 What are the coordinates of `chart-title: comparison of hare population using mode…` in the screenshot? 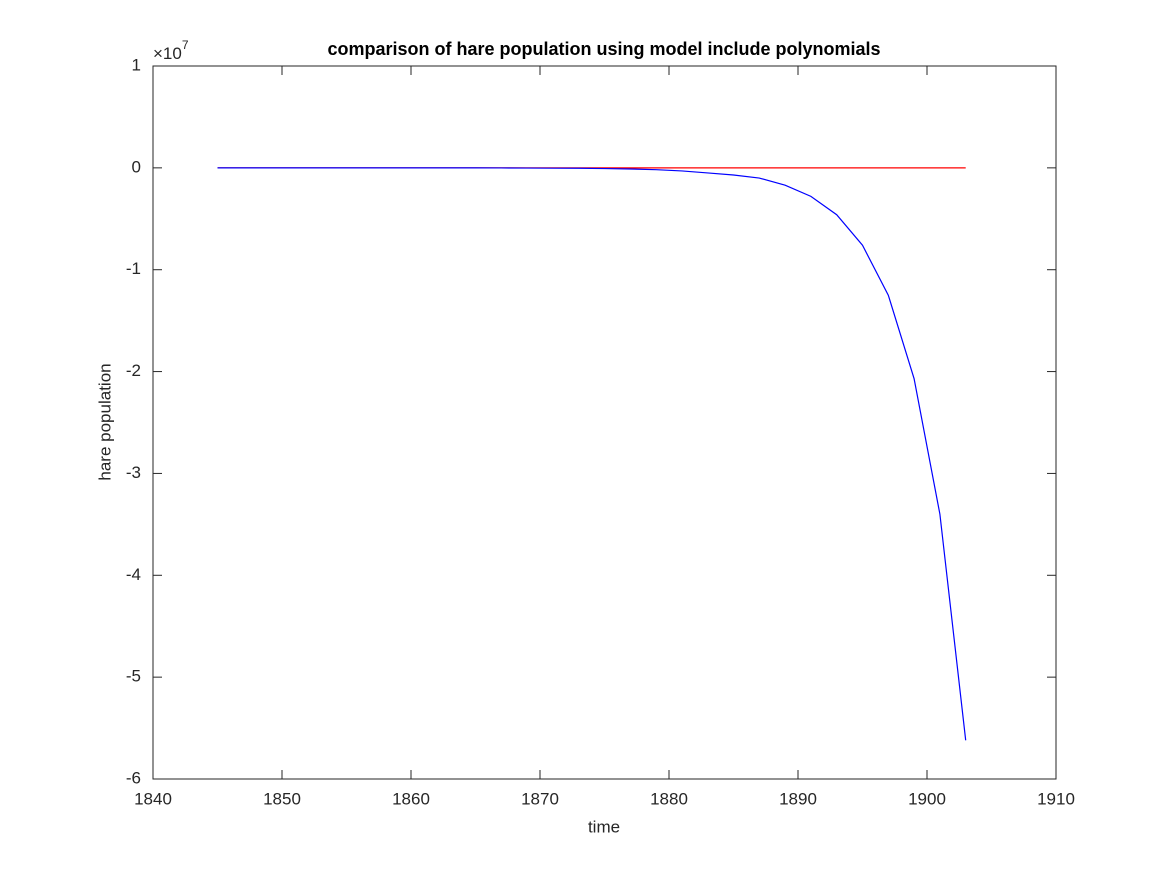 It's located at (603, 49).